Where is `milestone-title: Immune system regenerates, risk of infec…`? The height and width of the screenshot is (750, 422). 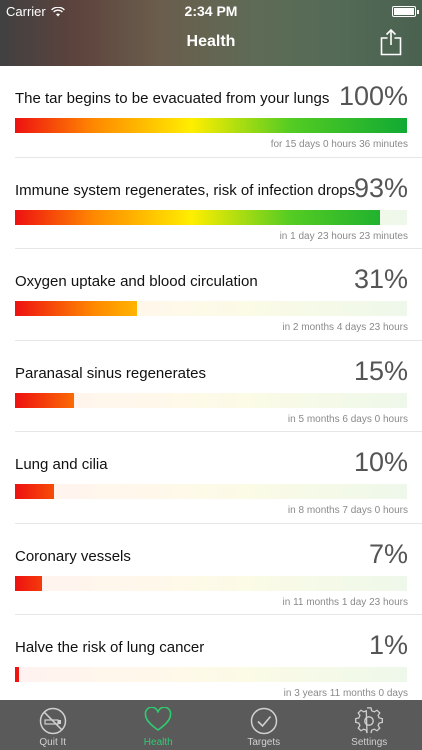
milestone-title: Immune system regenerates, risk of infec… is located at coordinates (185, 190).